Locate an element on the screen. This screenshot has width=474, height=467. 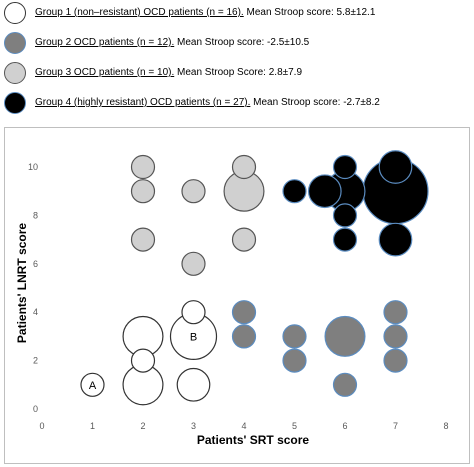
legend-group-2-stat: Mean Stroop score: -2.5±10.5 is located at coordinates (242, 42).